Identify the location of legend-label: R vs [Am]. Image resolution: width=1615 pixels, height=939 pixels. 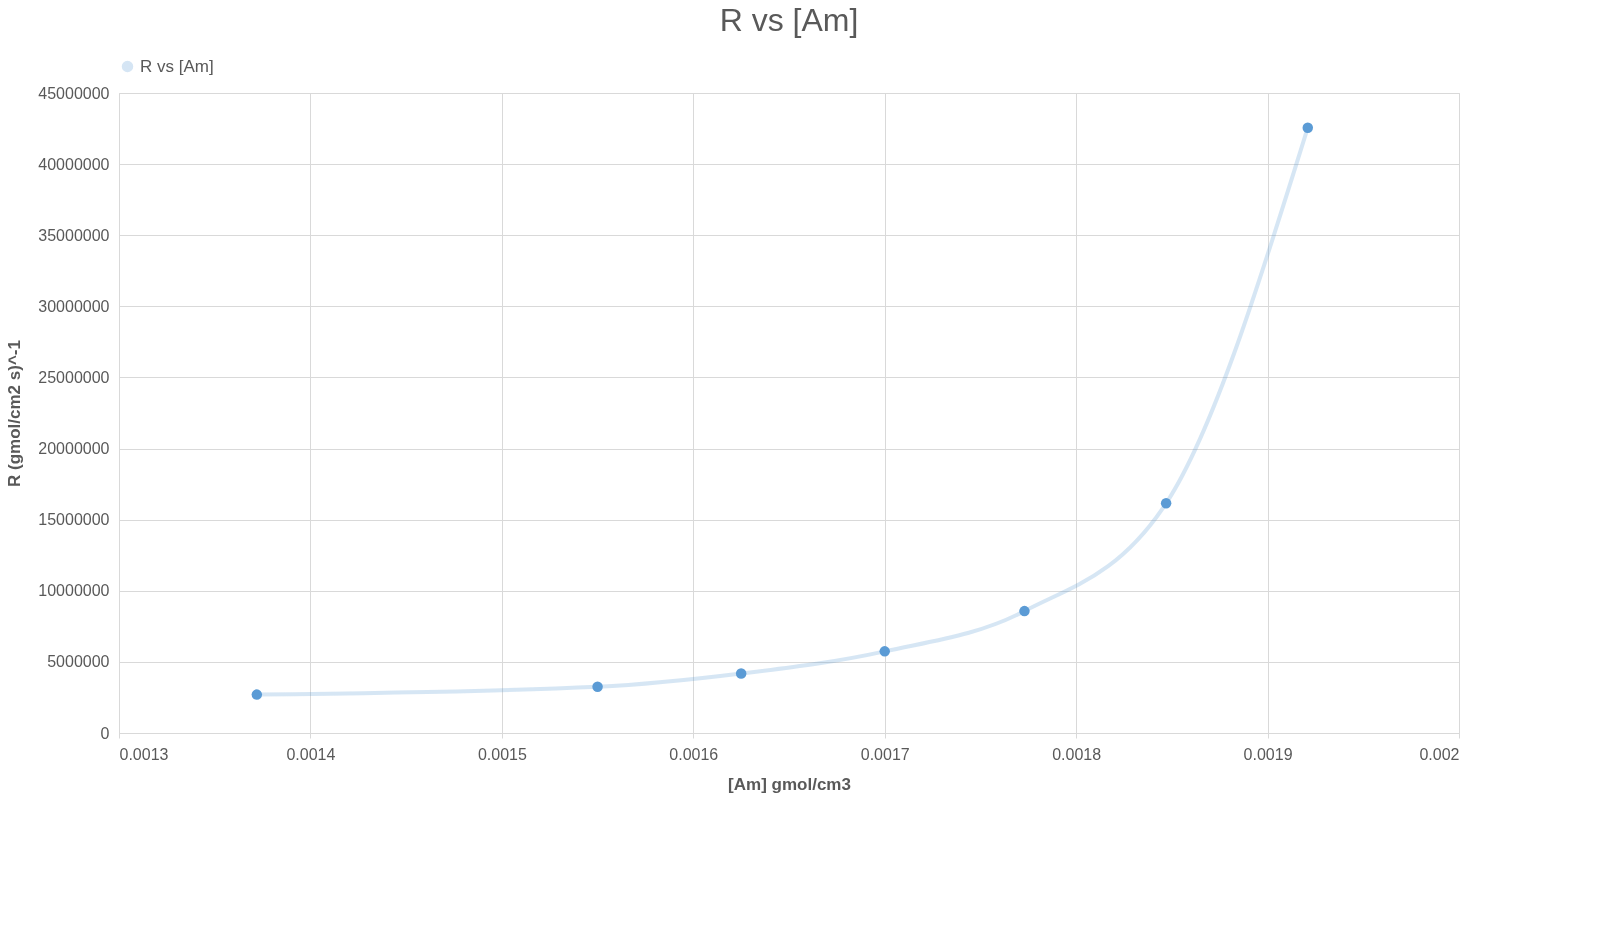
(177, 66).